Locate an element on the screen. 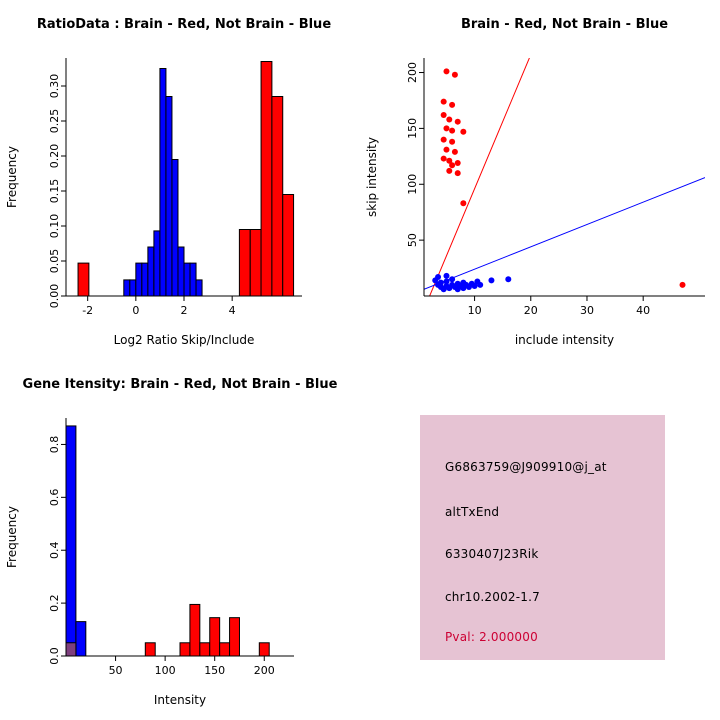 The width and height of the screenshot is (720, 720). event-type-text: altTxEnd is located at coordinates (472, 512).